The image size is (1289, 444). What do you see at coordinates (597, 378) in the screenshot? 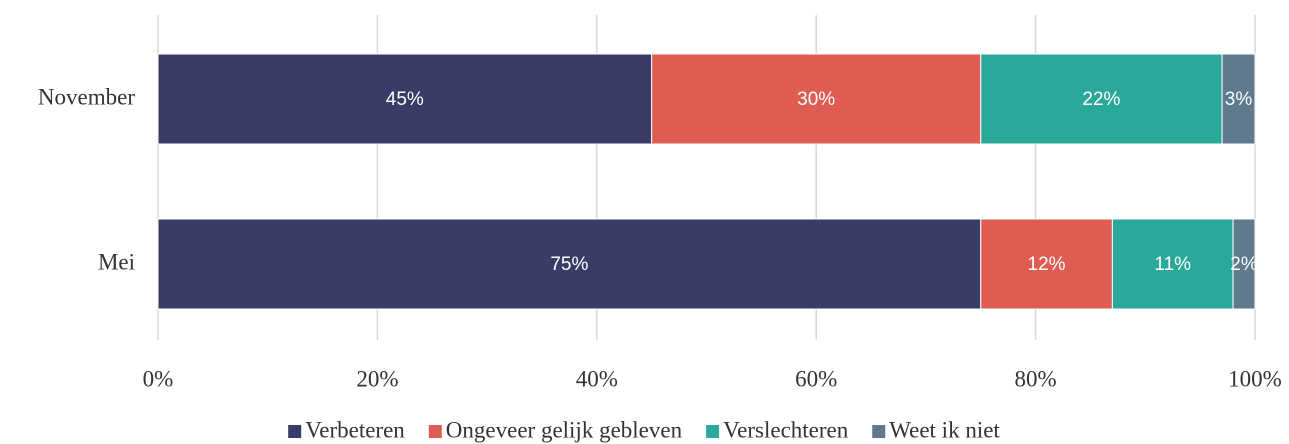
I see `x-tick-label: 40%` at bounding box center [597, 378].